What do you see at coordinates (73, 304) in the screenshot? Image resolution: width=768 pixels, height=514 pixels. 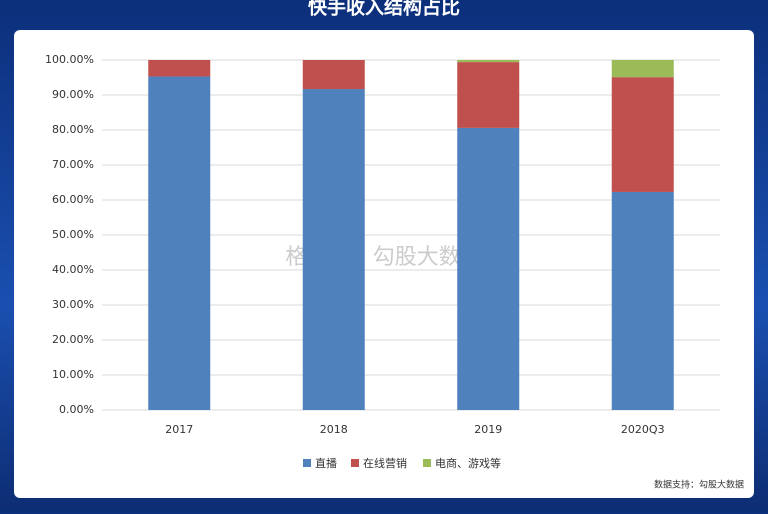 I see `y-tick-label: 30.00%` at bounding box center [73, 304].